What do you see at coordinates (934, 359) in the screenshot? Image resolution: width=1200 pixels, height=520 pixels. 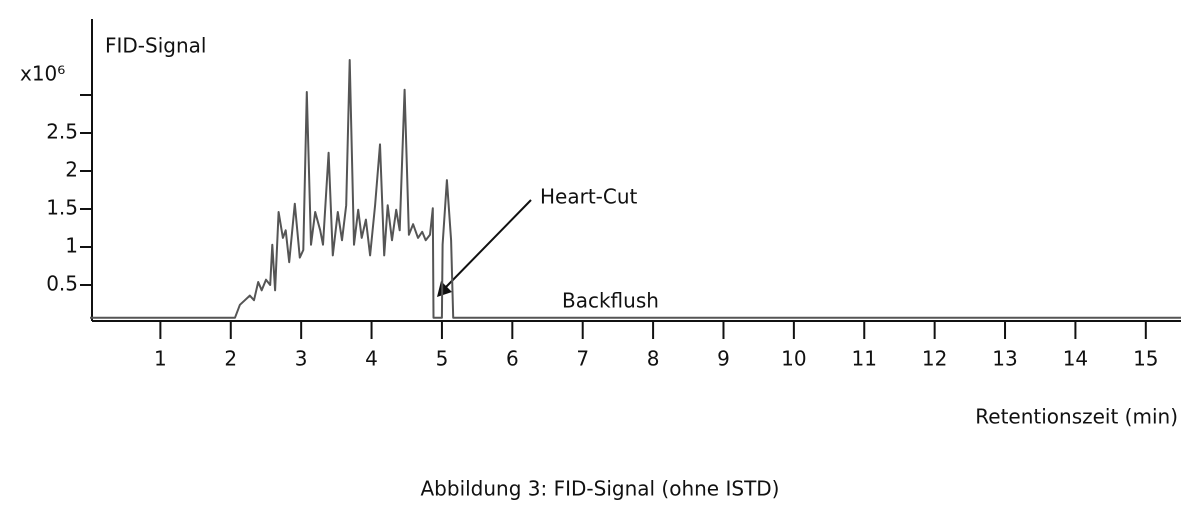 I see `x-tick-label: 12` at bounding box center [934, 359].